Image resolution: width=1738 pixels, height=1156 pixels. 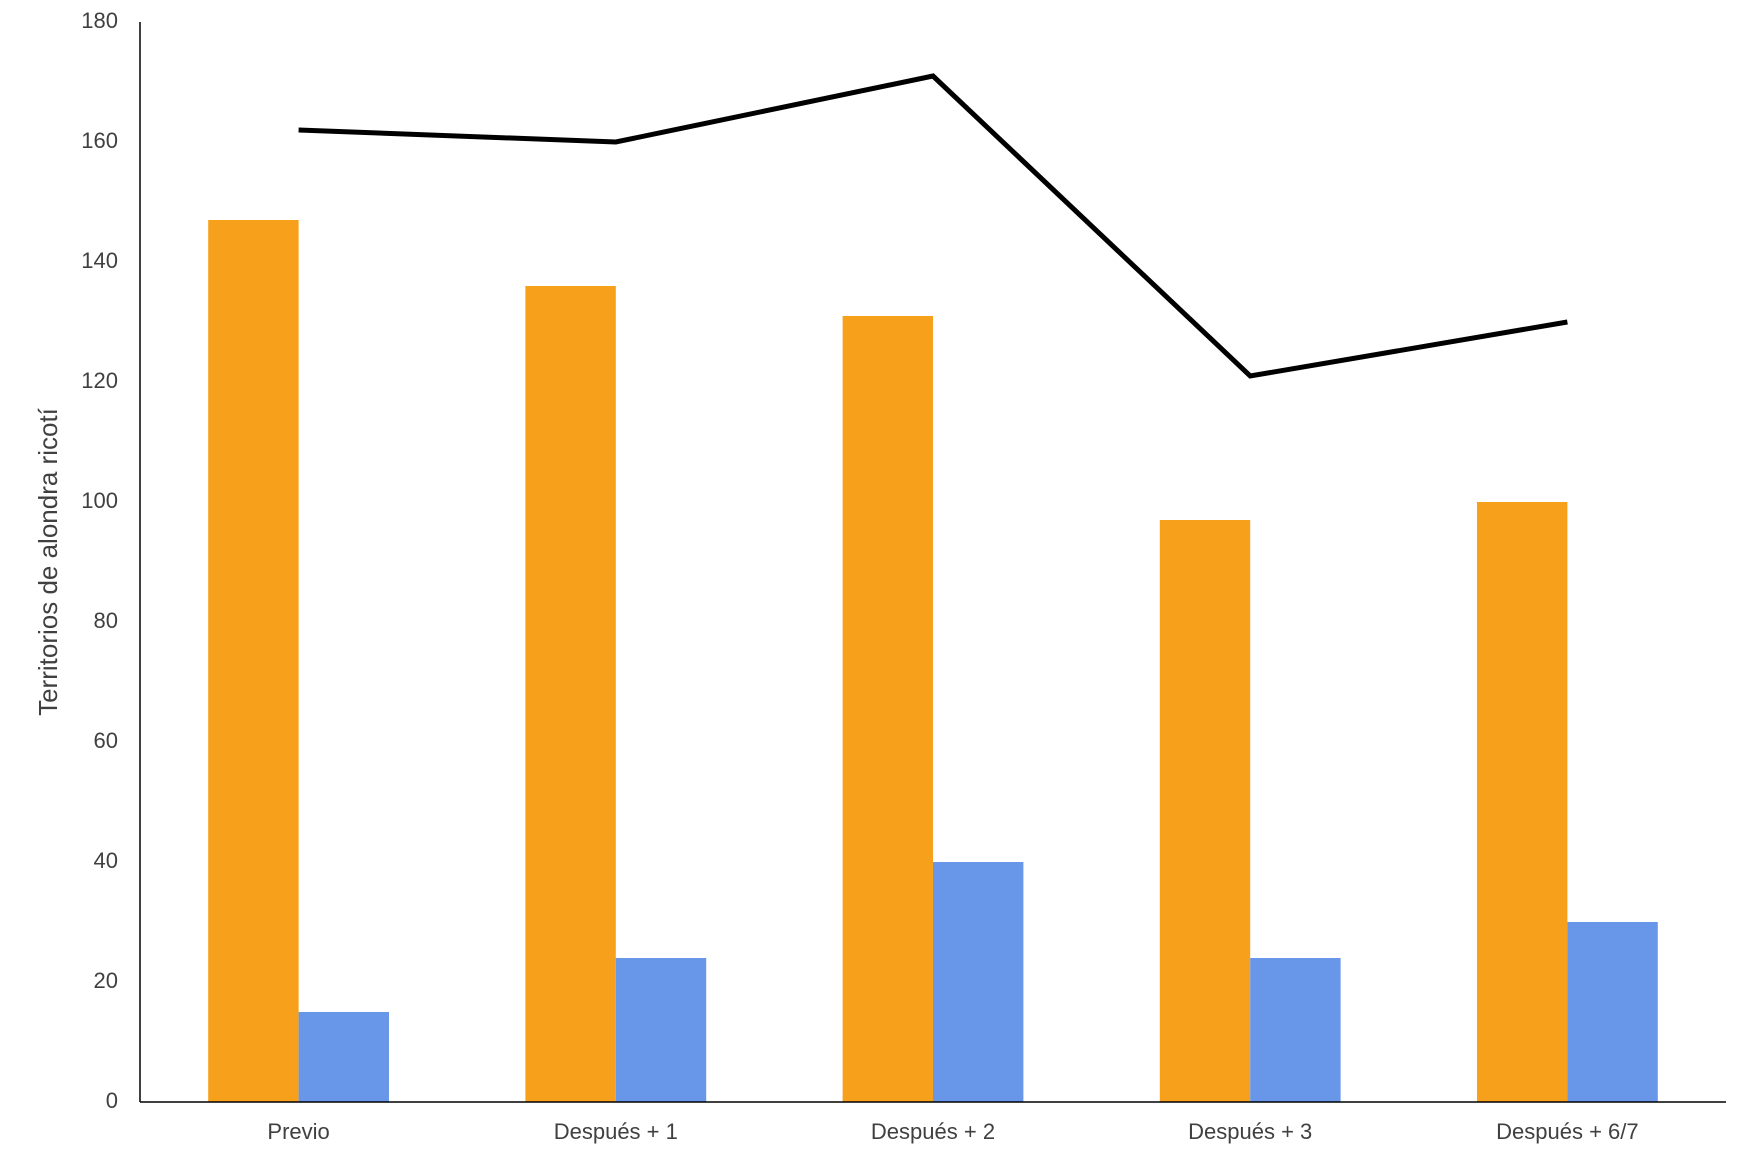 What do you see at coordinates (298, 1131) in the screenshot?
I see `x-tick-label: Previo` at bounding box center [298, 1131].